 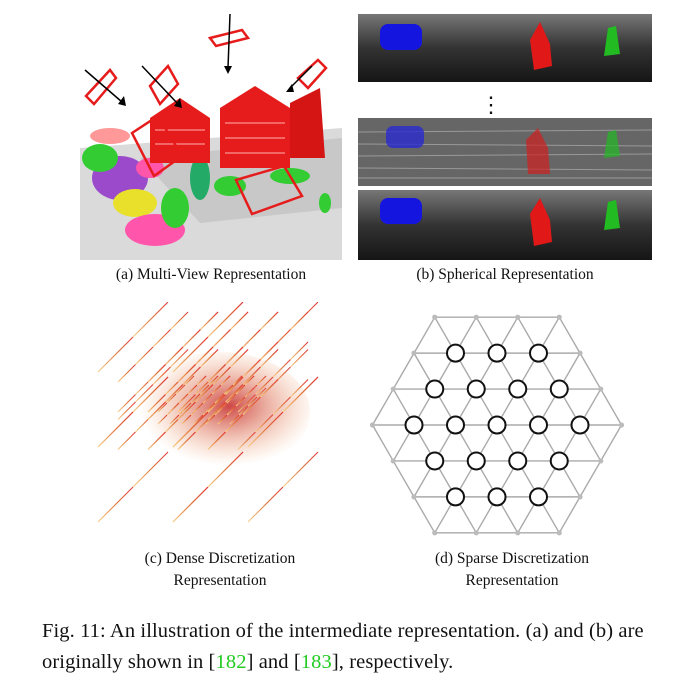 I want to click on caption-b: (b) Spherical Representation, so click(x=505, y=274).